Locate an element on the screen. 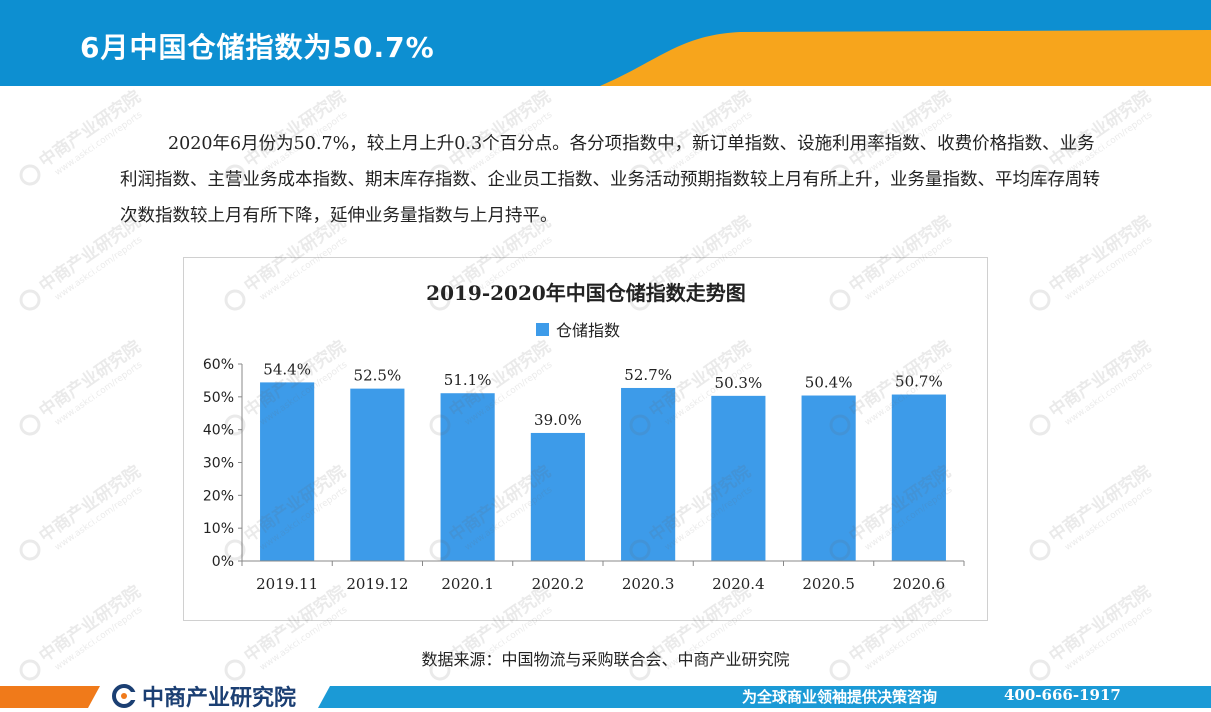  bar-value-label: 54.4% is located at coordinates (287, 369).